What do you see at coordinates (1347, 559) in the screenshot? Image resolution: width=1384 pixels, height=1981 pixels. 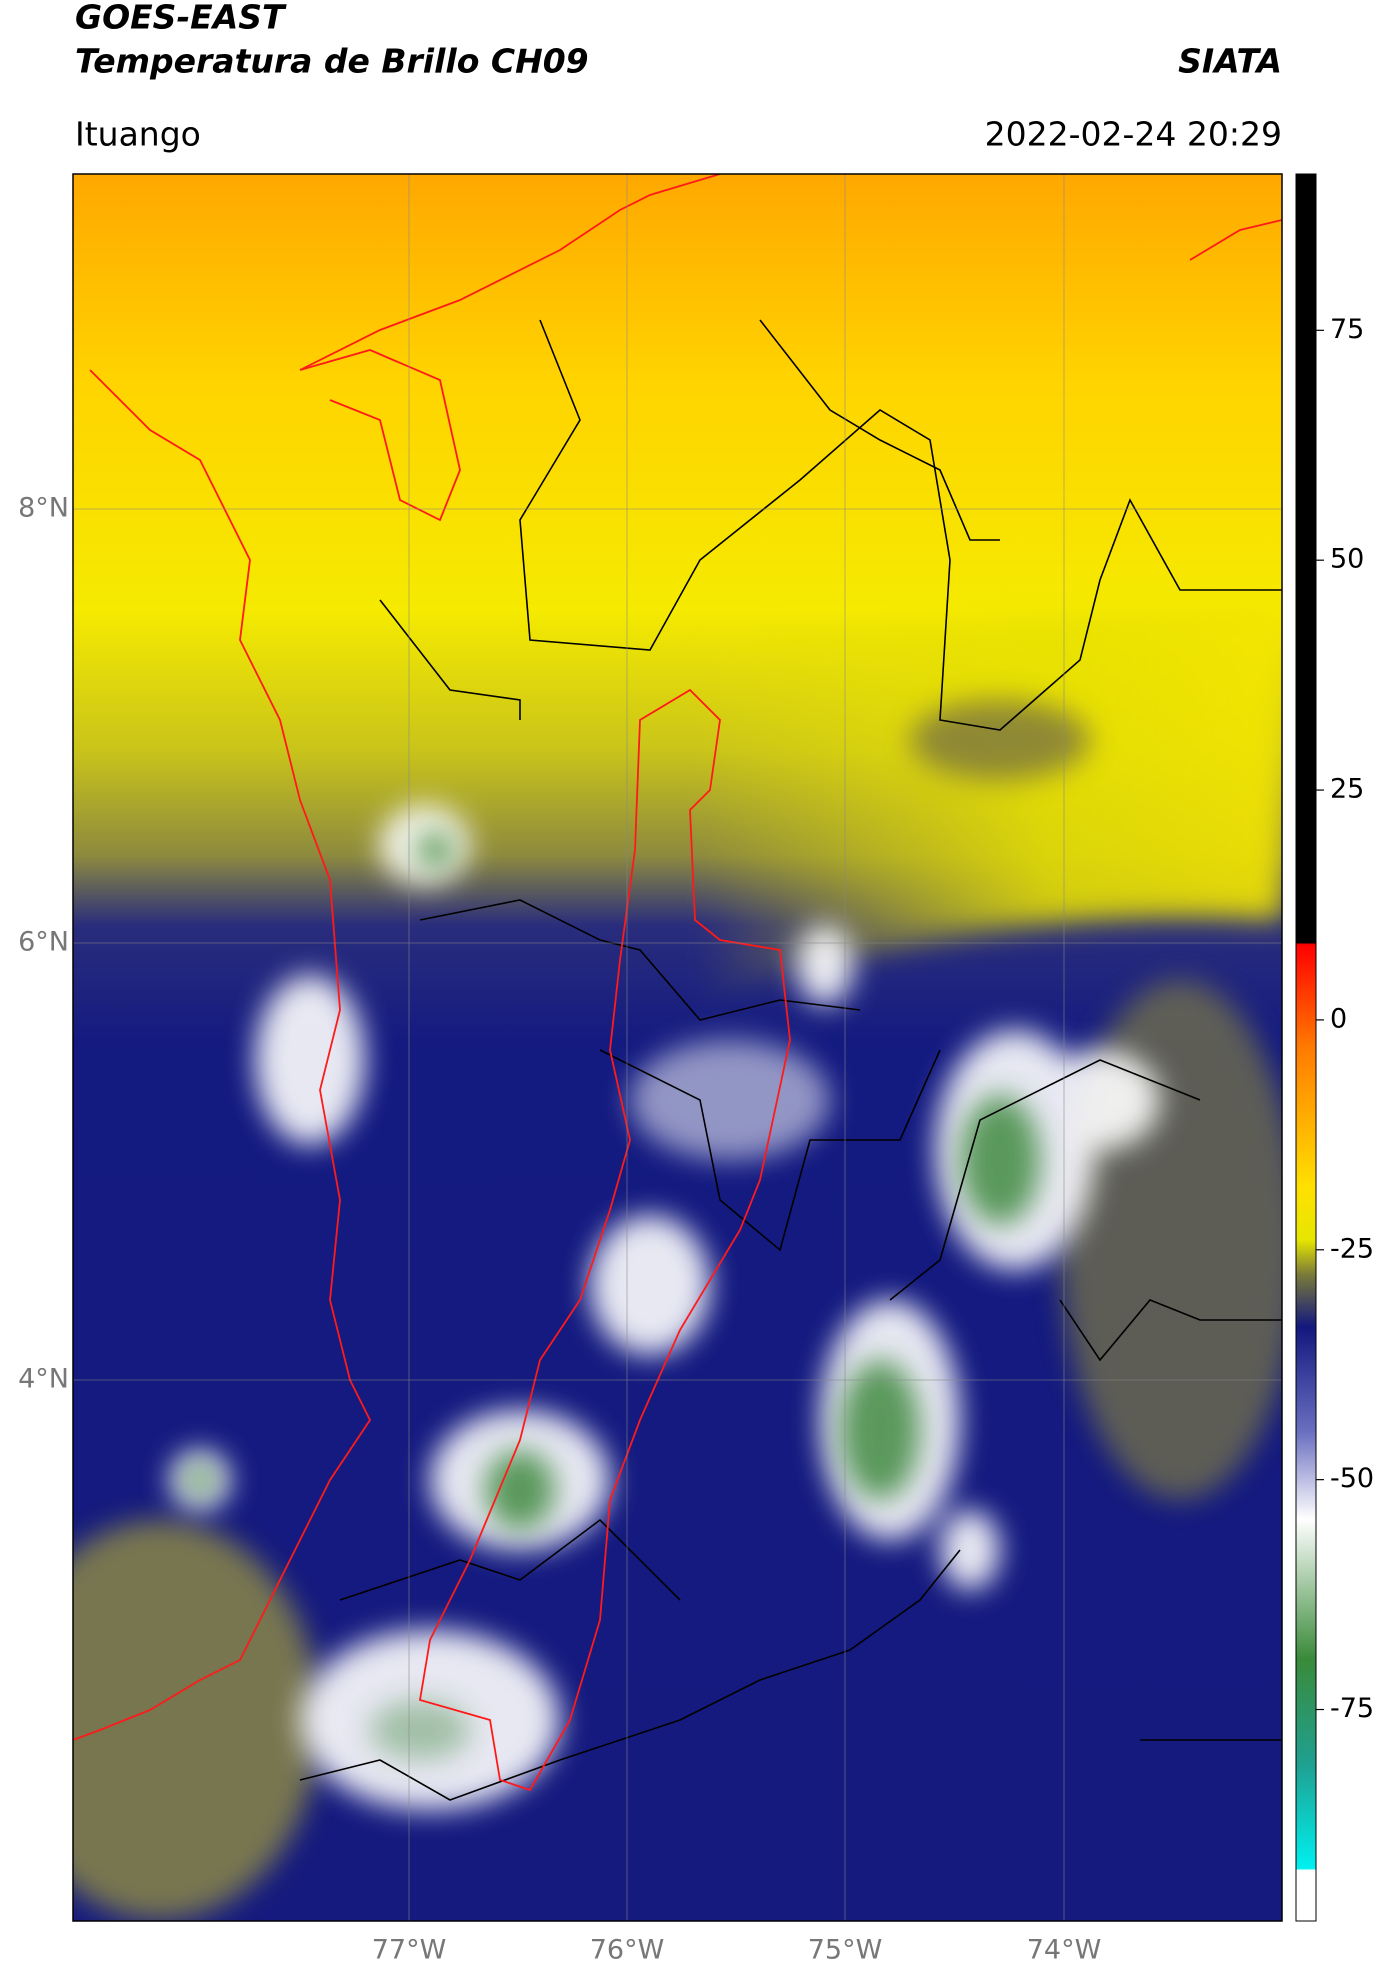 I see `colorbar-tick-label: 50` at bounding box center [1347, 559].